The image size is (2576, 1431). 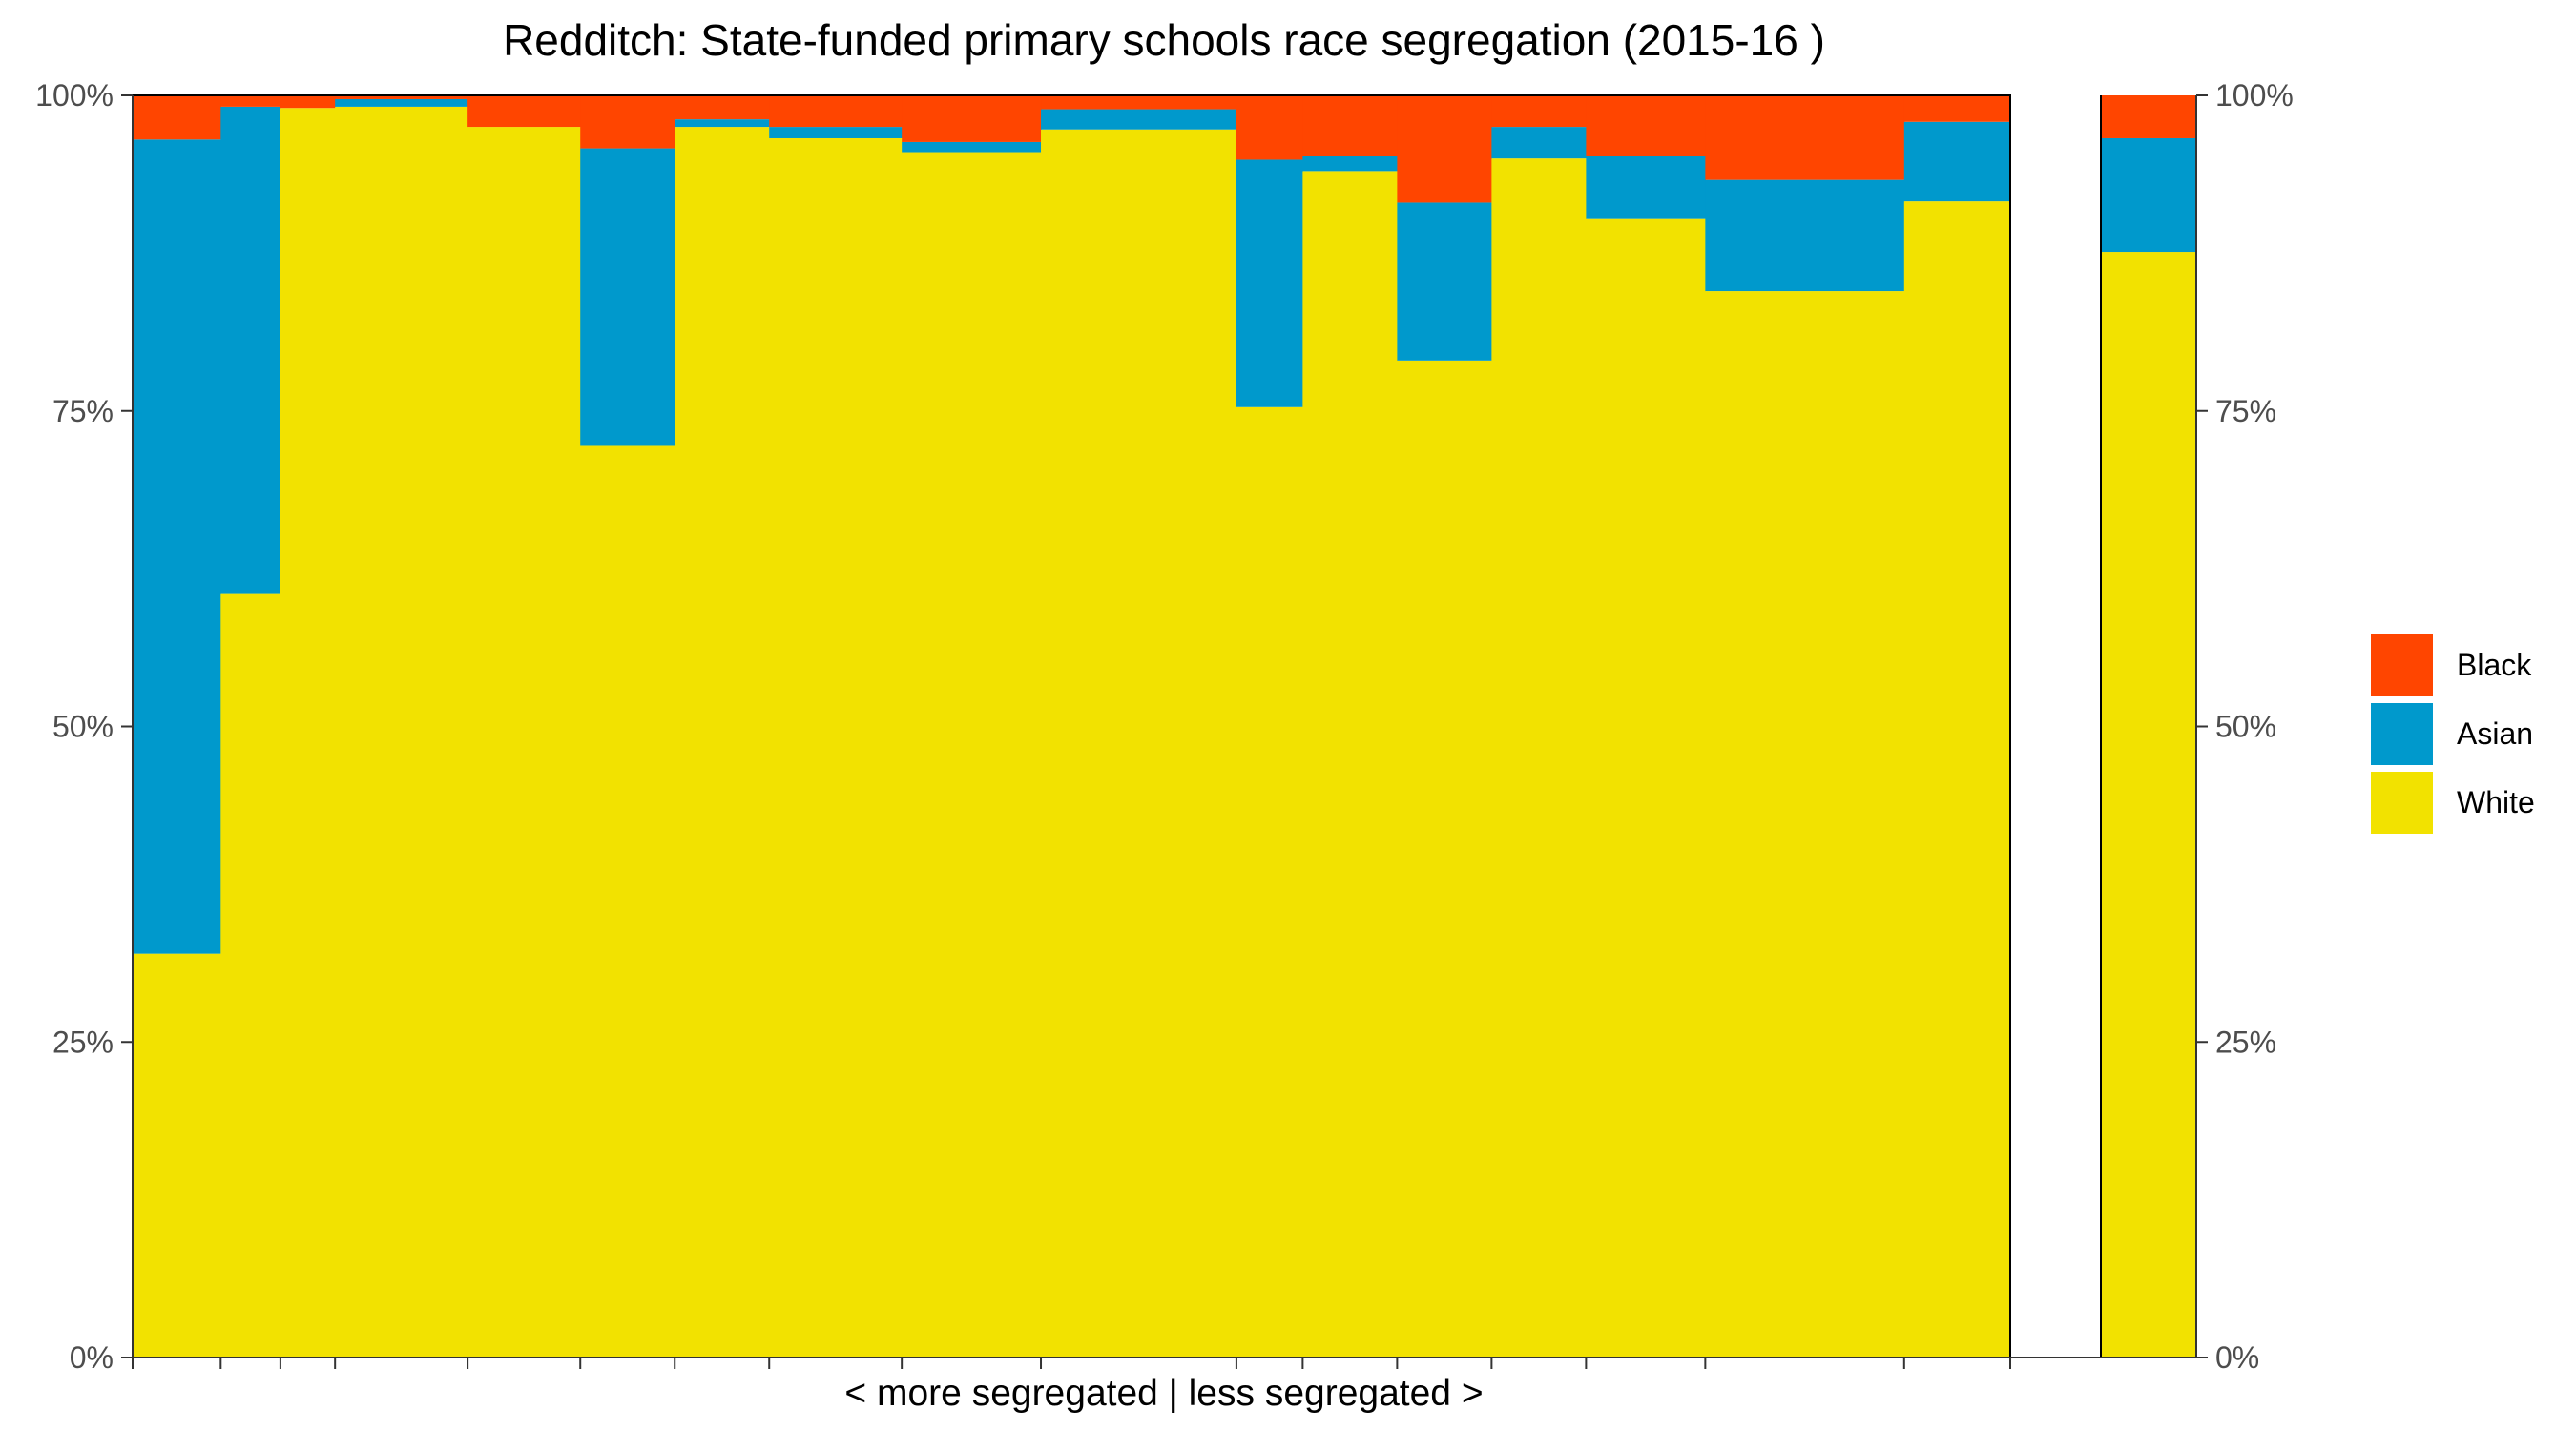 I want to click on bar-school-1-asian, so click(x=177, y=546).